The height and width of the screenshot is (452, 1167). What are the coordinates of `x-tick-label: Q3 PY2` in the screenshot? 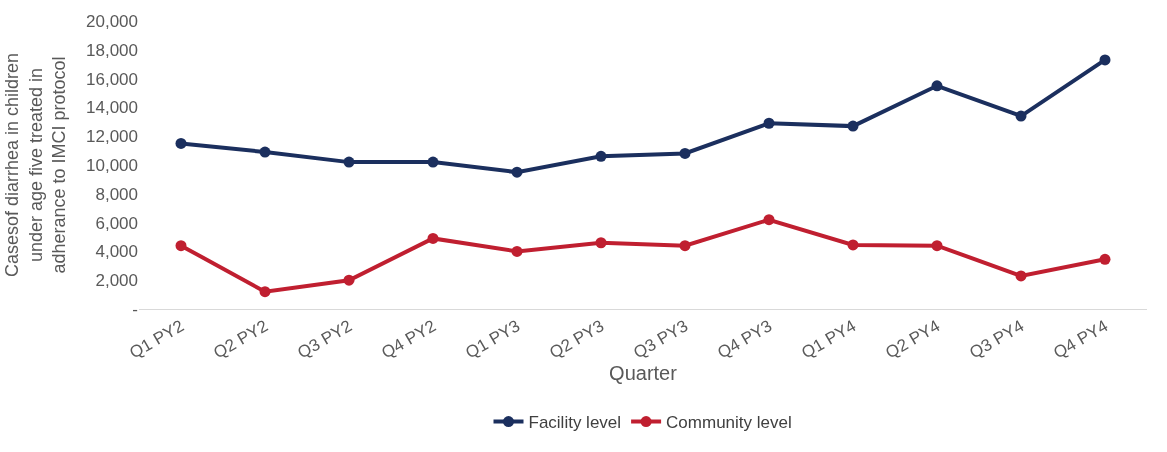 It's located at (325, 339).